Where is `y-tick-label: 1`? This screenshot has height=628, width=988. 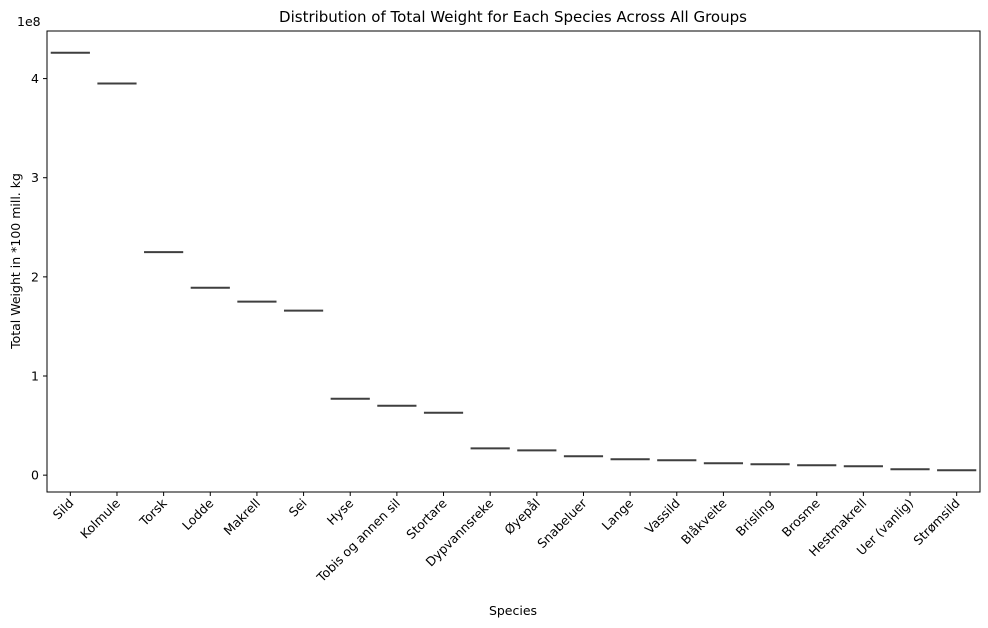 y-tick-label: 1 is located at coordinates (35, 376).